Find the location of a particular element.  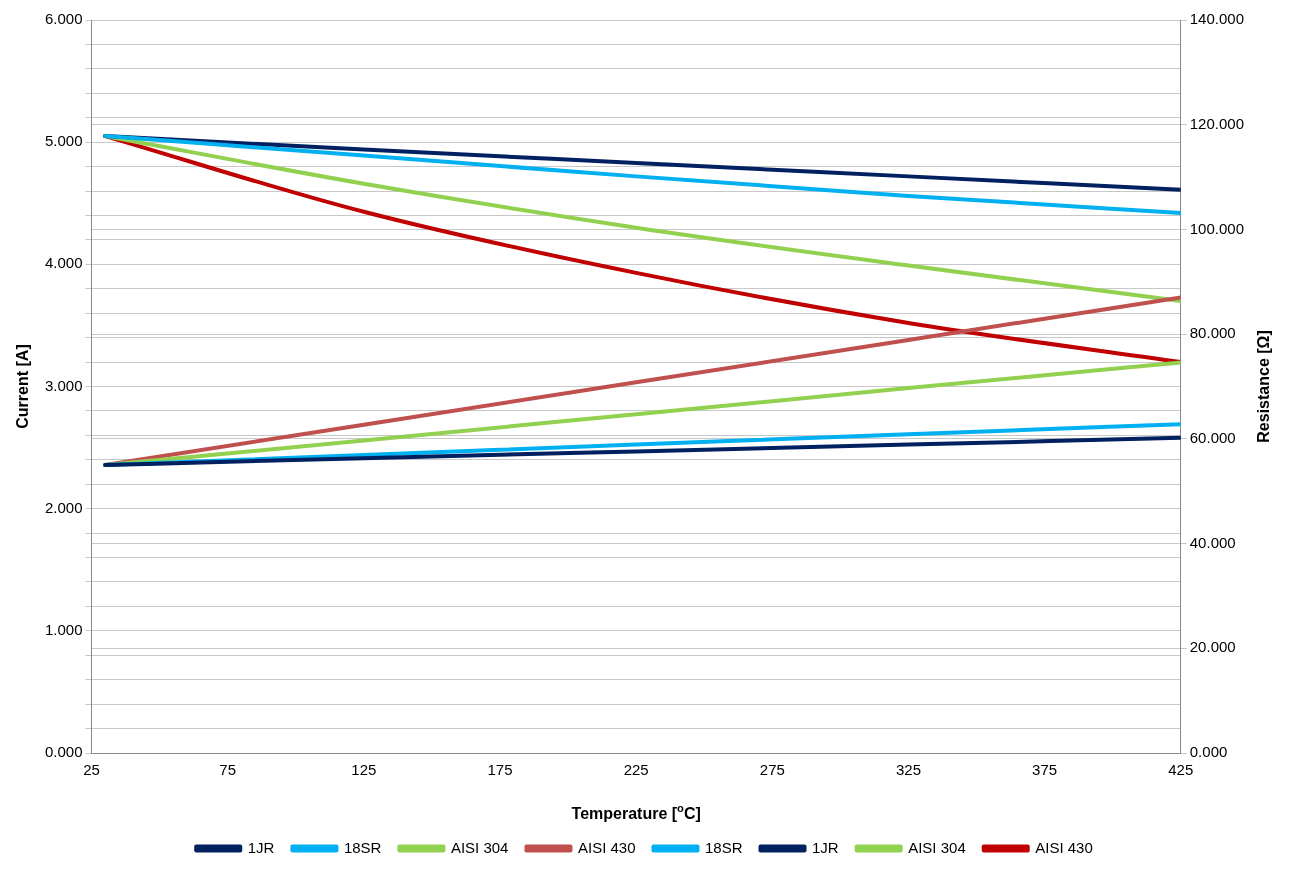

y-tick-label: 5.000 is located at coordinates (63, 141).